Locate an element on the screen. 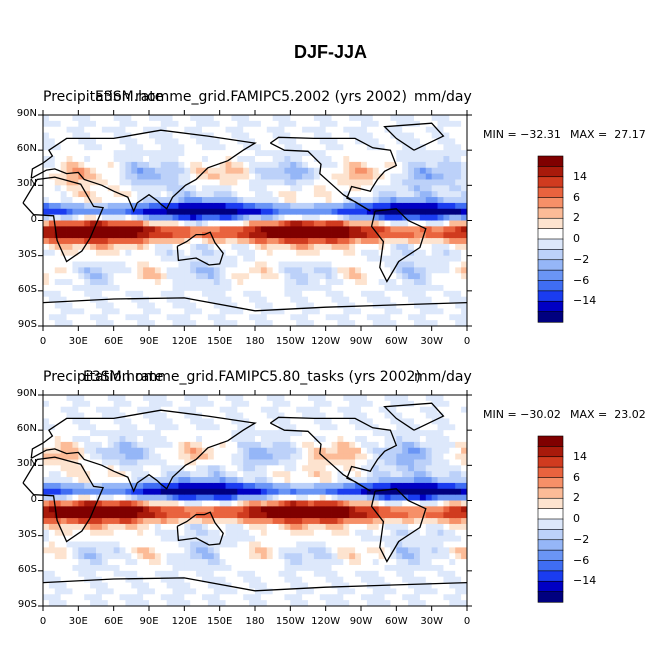 This screenshot has height=661, width=661. colorbar-box is located at coordinates (550, 296).